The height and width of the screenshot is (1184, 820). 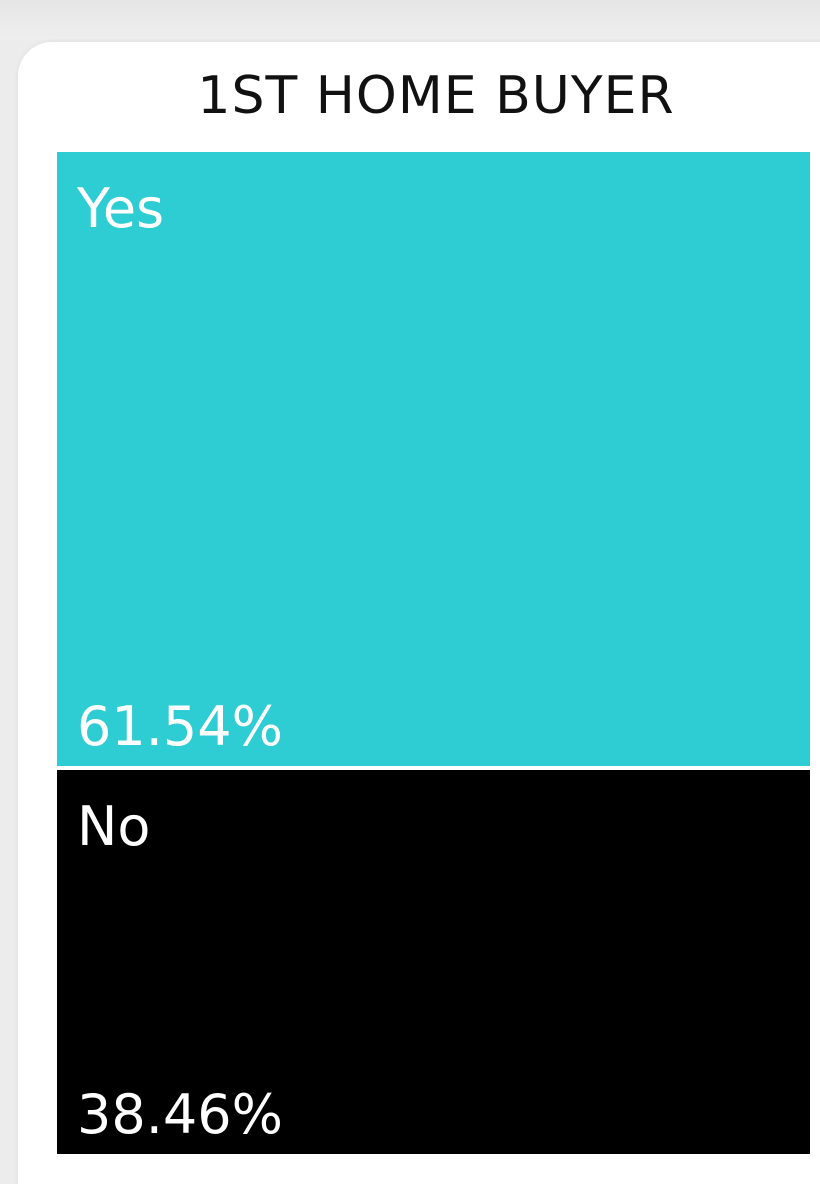 I want to click on tile-label-yes: Yes, so click(x=121, y=208).